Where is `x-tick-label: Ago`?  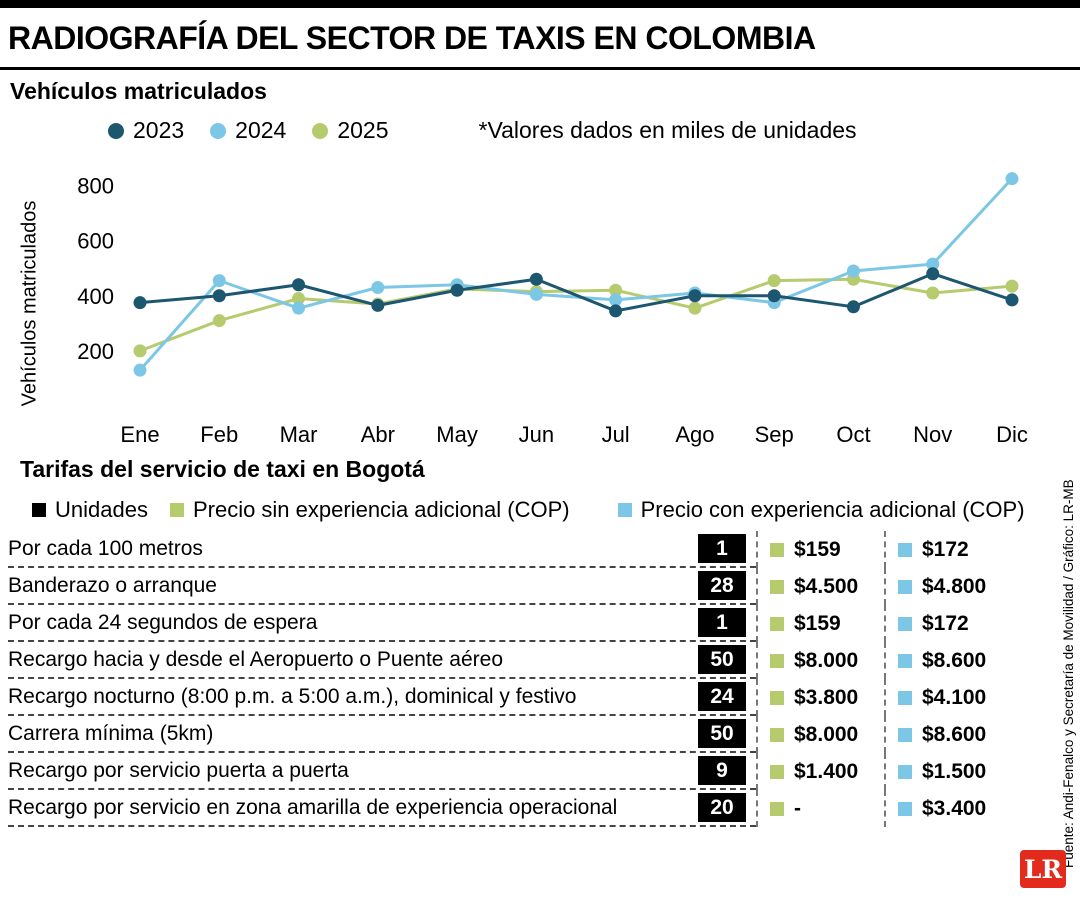
x-tick-label: Ago is located at coordinates (694, 434).